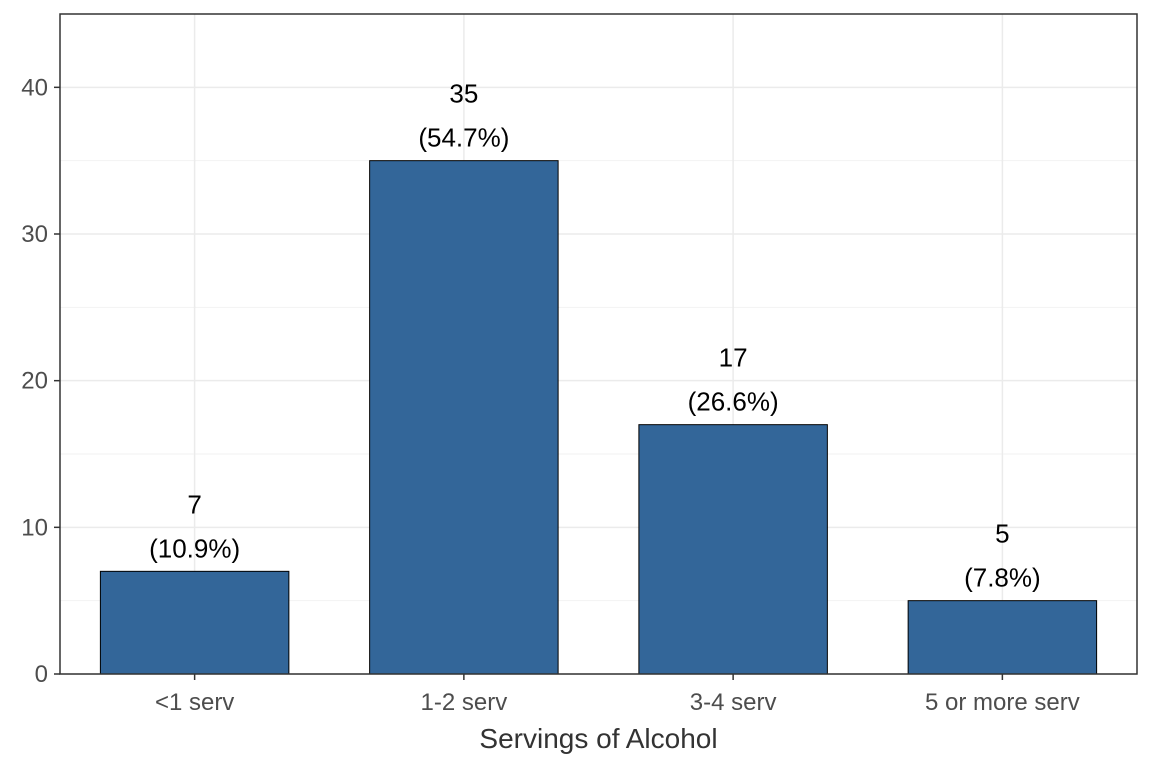 The height and width of the screenshot is (768, 1152). I want to click on y-tick-label: 10, so click(34, 527).